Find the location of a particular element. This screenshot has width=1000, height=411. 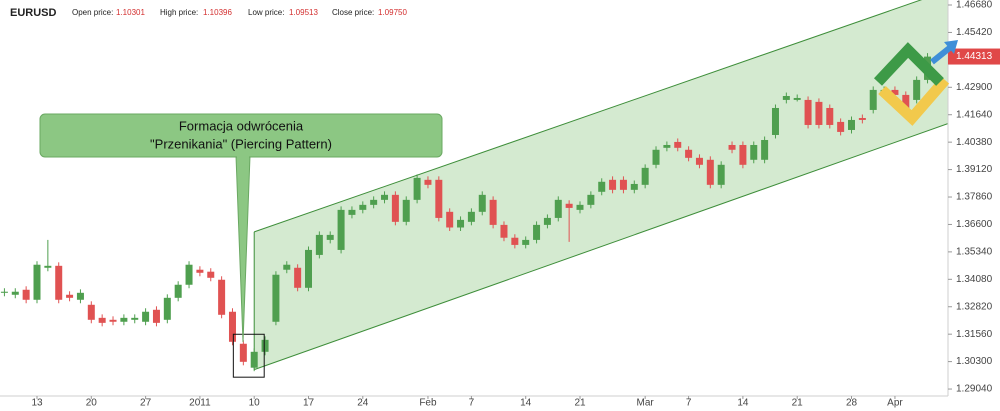

x-tick-label: 2011 is located at coordinates (200, 403).